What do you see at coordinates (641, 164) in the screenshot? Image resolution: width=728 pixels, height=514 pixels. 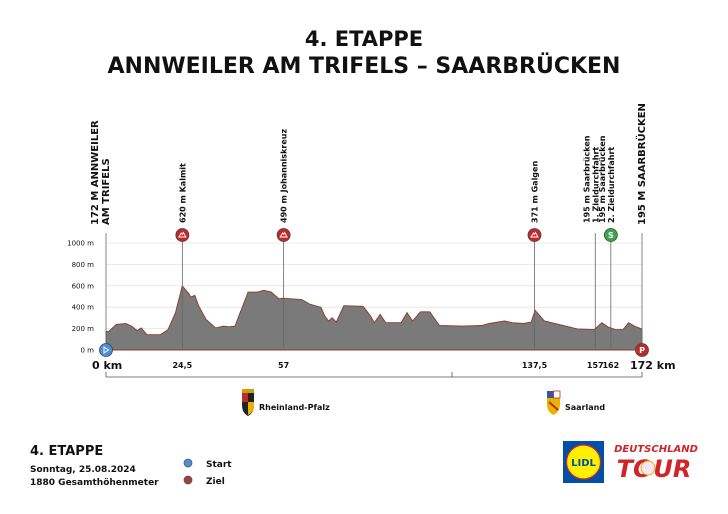 I see `point-label: 195 M SAARBRÜCKEN` at bounding box center [641, 164].